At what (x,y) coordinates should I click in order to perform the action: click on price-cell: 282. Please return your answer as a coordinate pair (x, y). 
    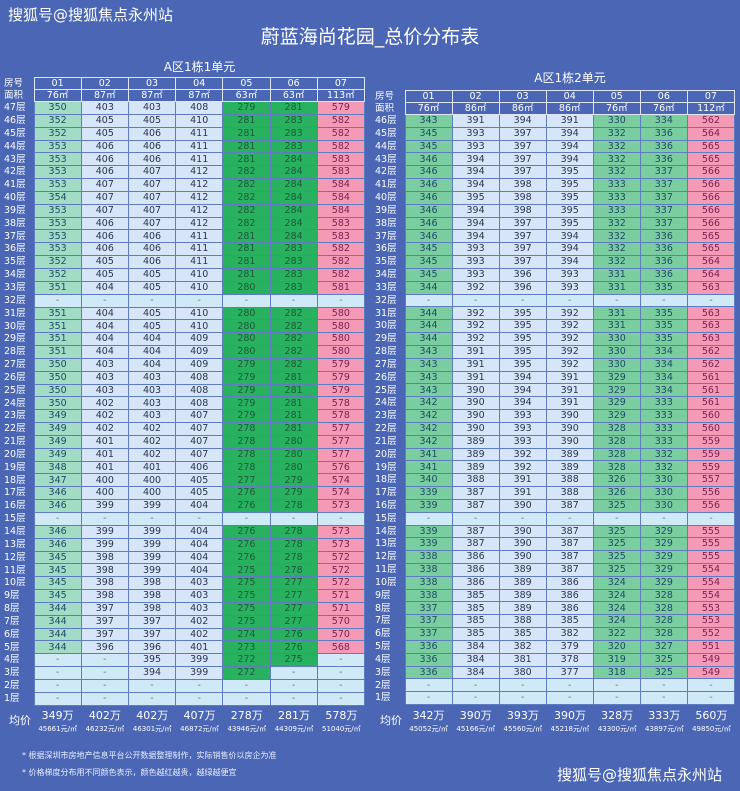
    Looking at the image, I should click on (293, 364).